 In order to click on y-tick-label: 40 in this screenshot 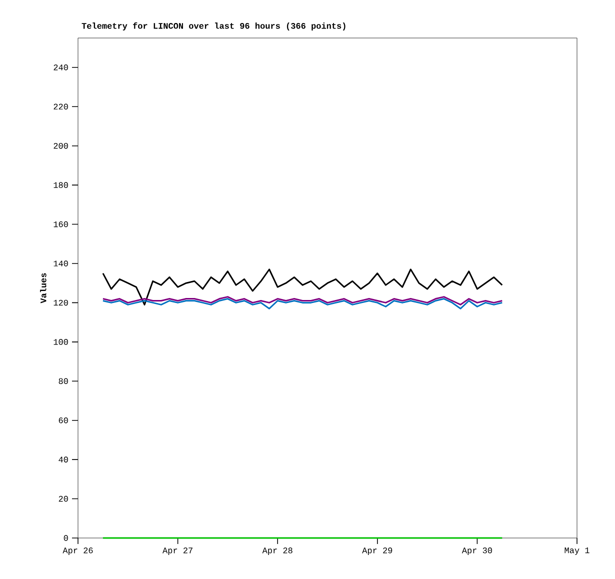, I will do `click(63, 459)`.